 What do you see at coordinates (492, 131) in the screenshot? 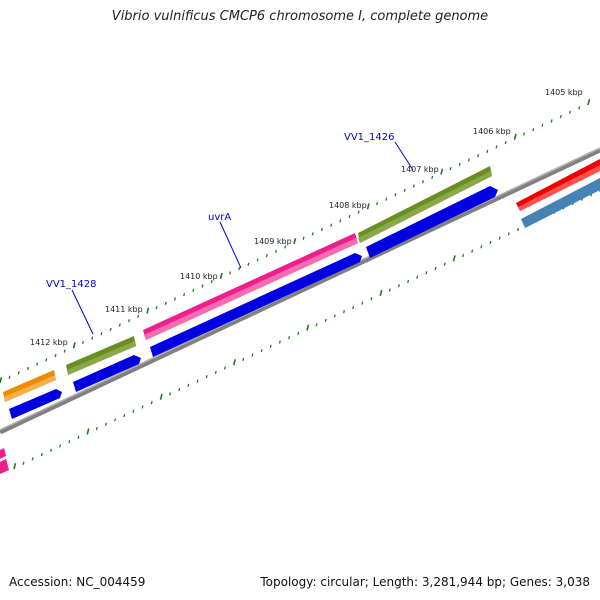
I see `tick-label: 1406 kbp` at bounding box center [492, 131].